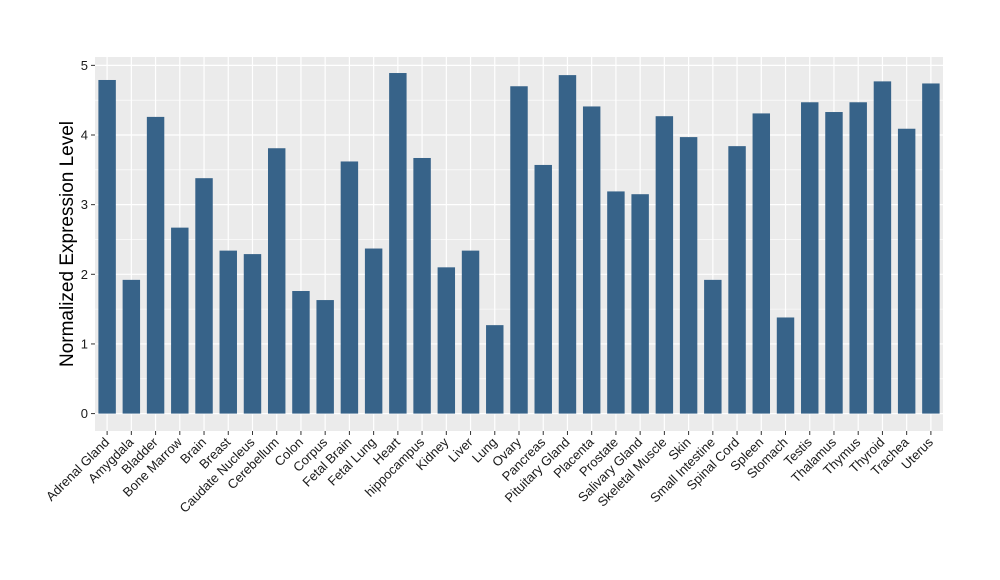 The image size is (1000, 580). I want to click on bar-adrenal-gland, so click(107, 246).